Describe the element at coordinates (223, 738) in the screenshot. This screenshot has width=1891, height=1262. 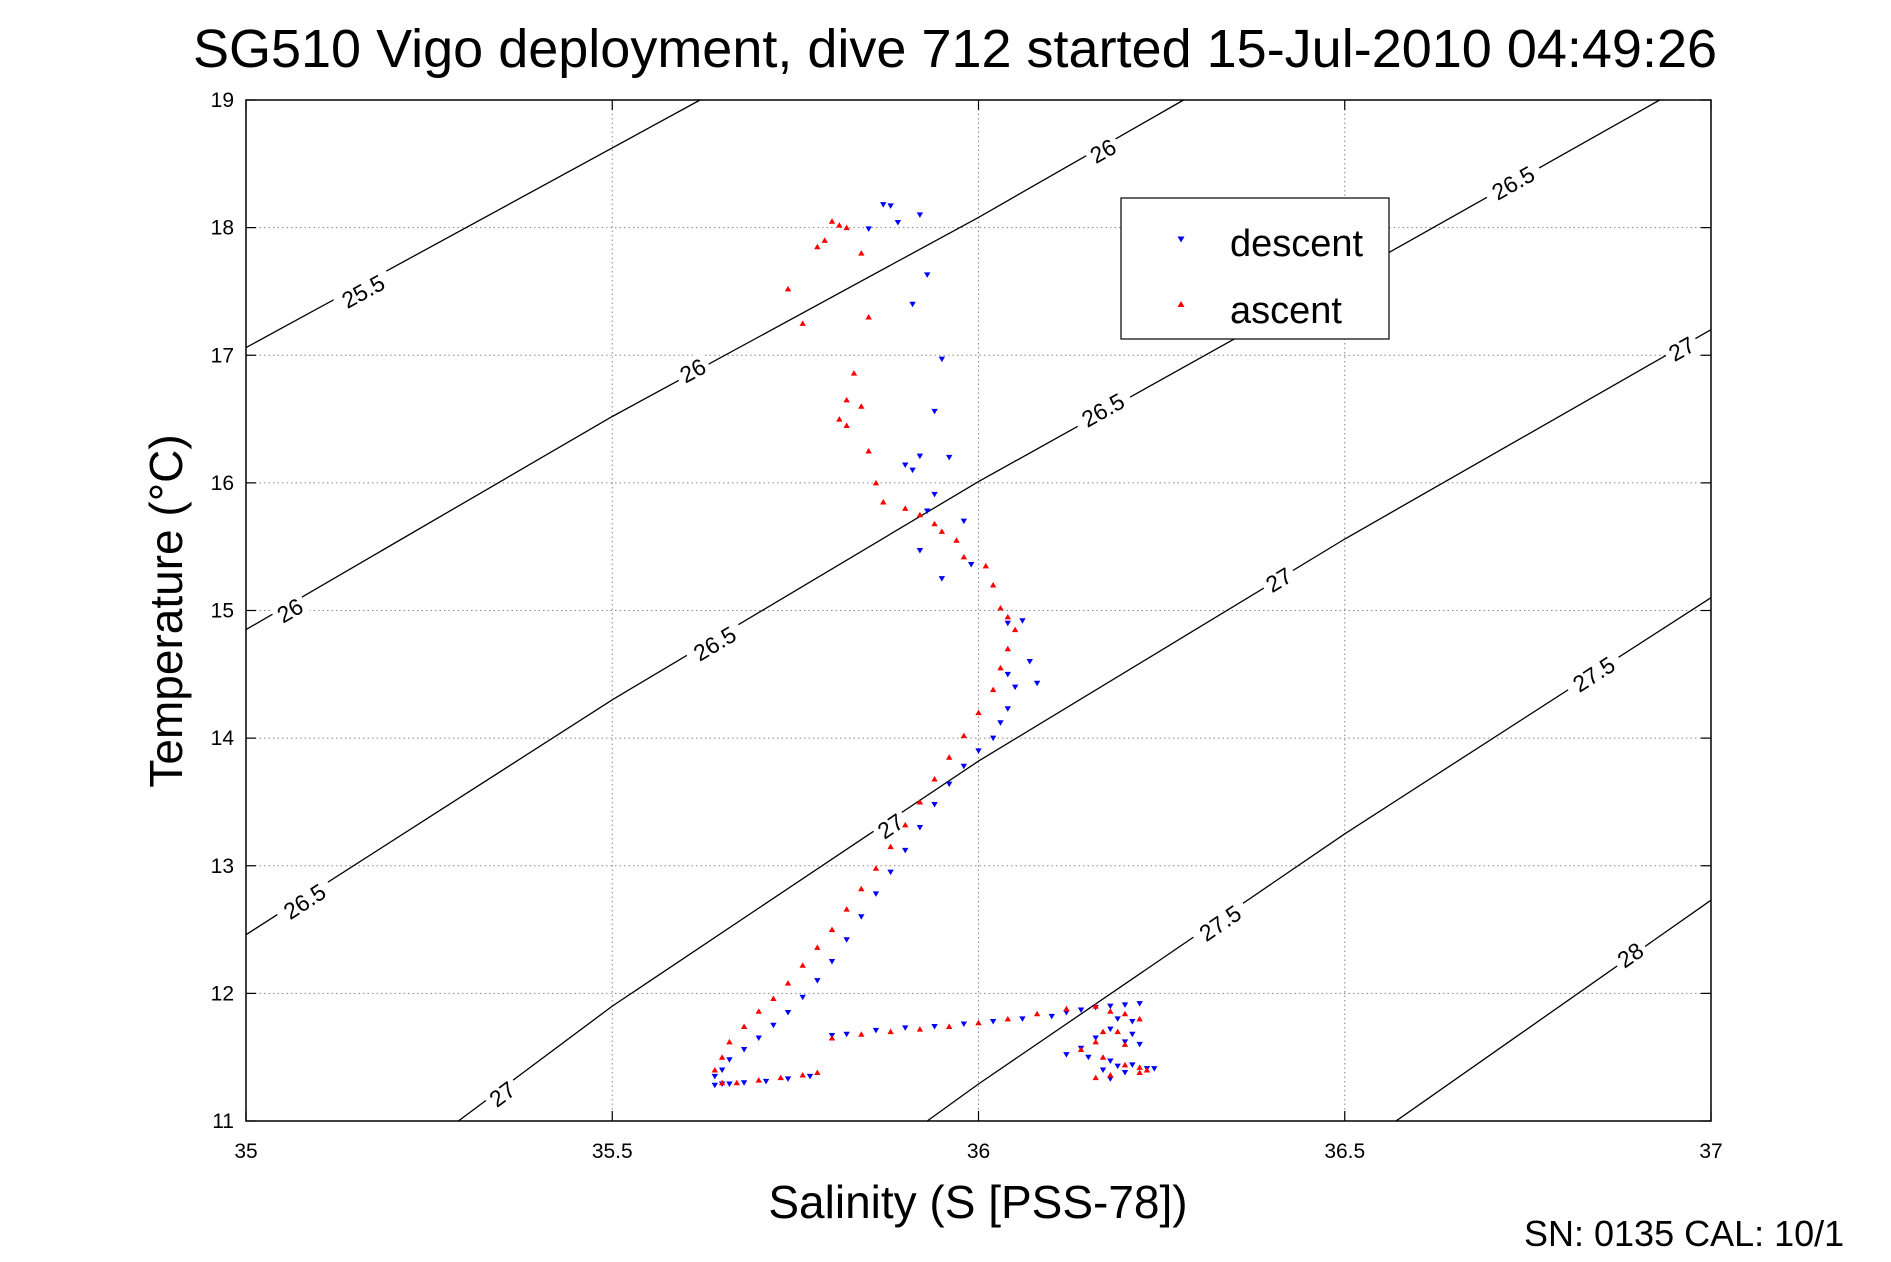
I see `y-tick-label: 14` at that location.